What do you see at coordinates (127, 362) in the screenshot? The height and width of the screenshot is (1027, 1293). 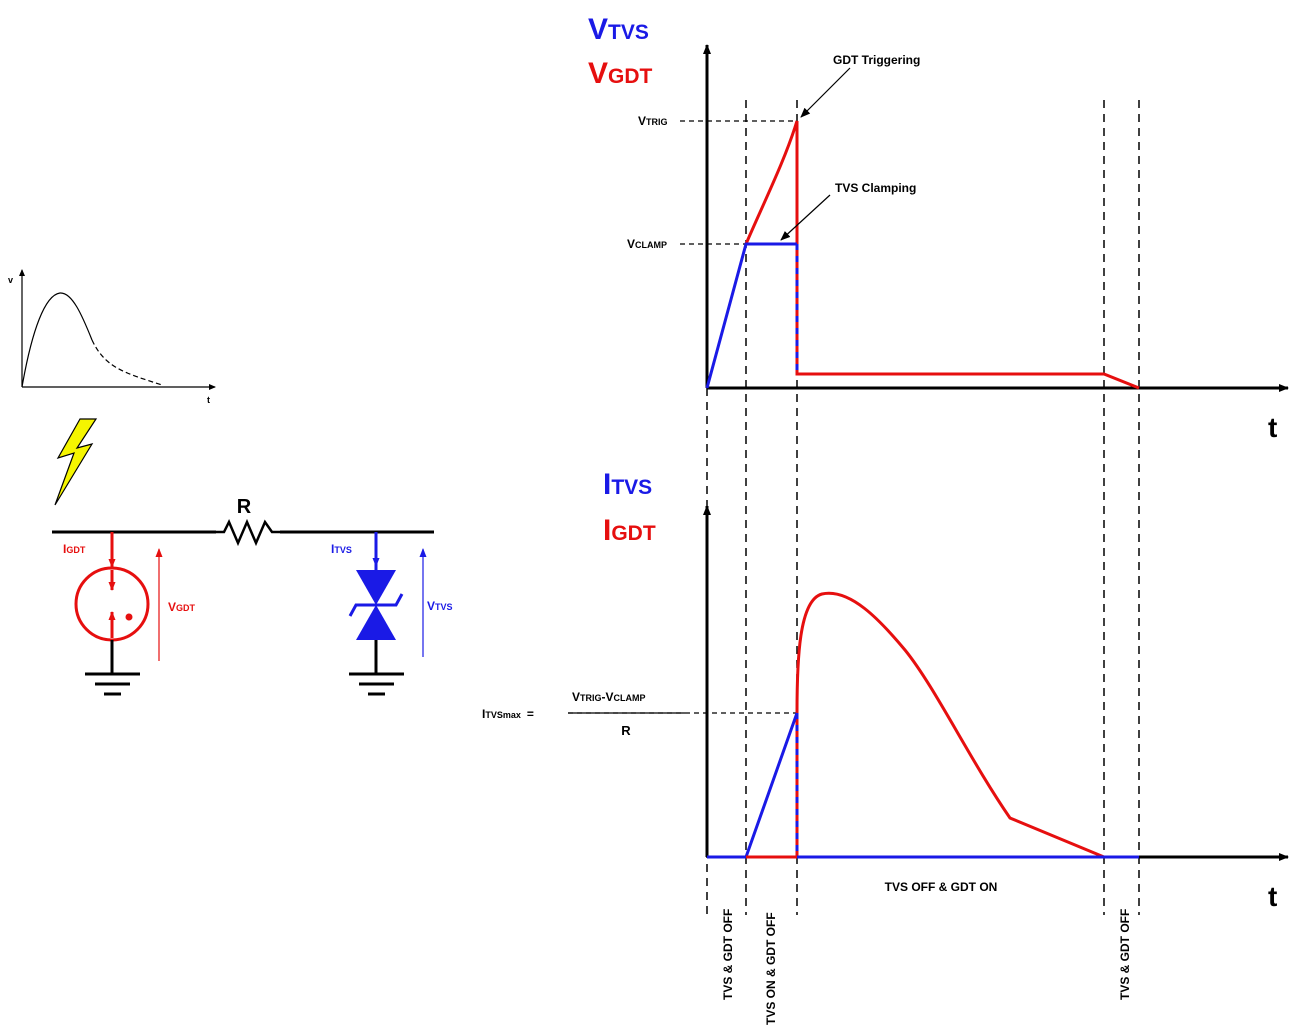 I see `inset-pulse-tail` at bounding box center [127, 362].